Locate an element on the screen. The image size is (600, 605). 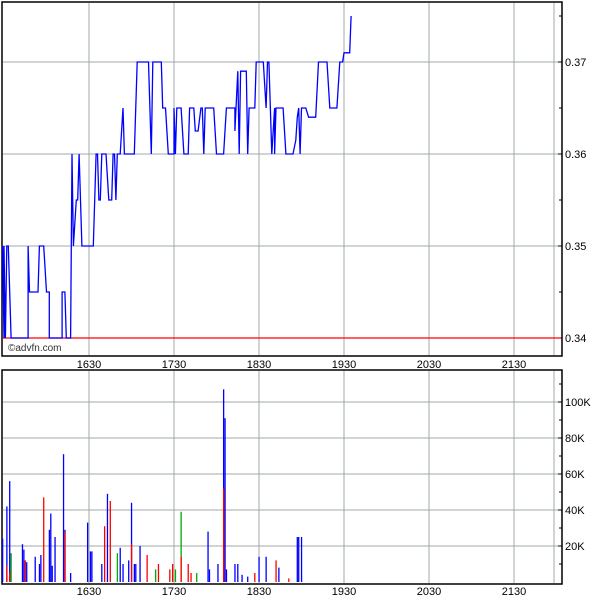
y-tick-label: 0.34 is located at coordinates (575, 339).